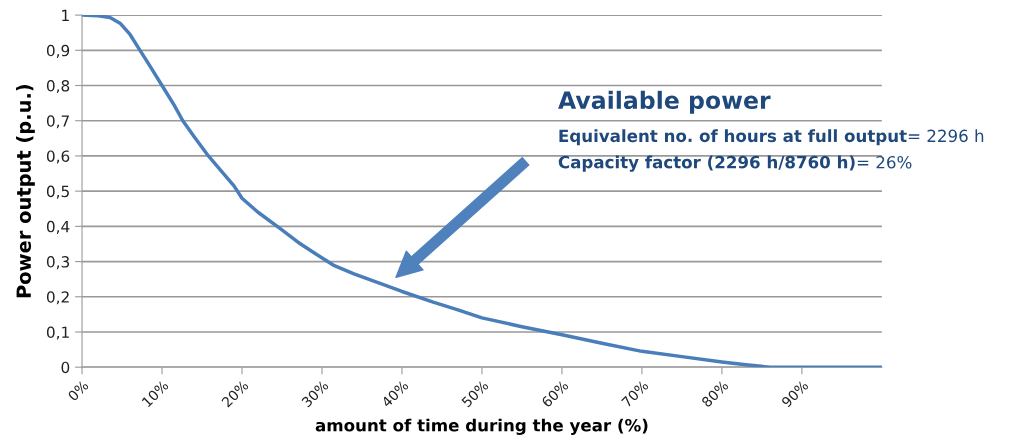  What do you see at coordinates (57, 333) in the screenshot?
I see `y-tick-label: 0,1` at bounding box center [57, 333].